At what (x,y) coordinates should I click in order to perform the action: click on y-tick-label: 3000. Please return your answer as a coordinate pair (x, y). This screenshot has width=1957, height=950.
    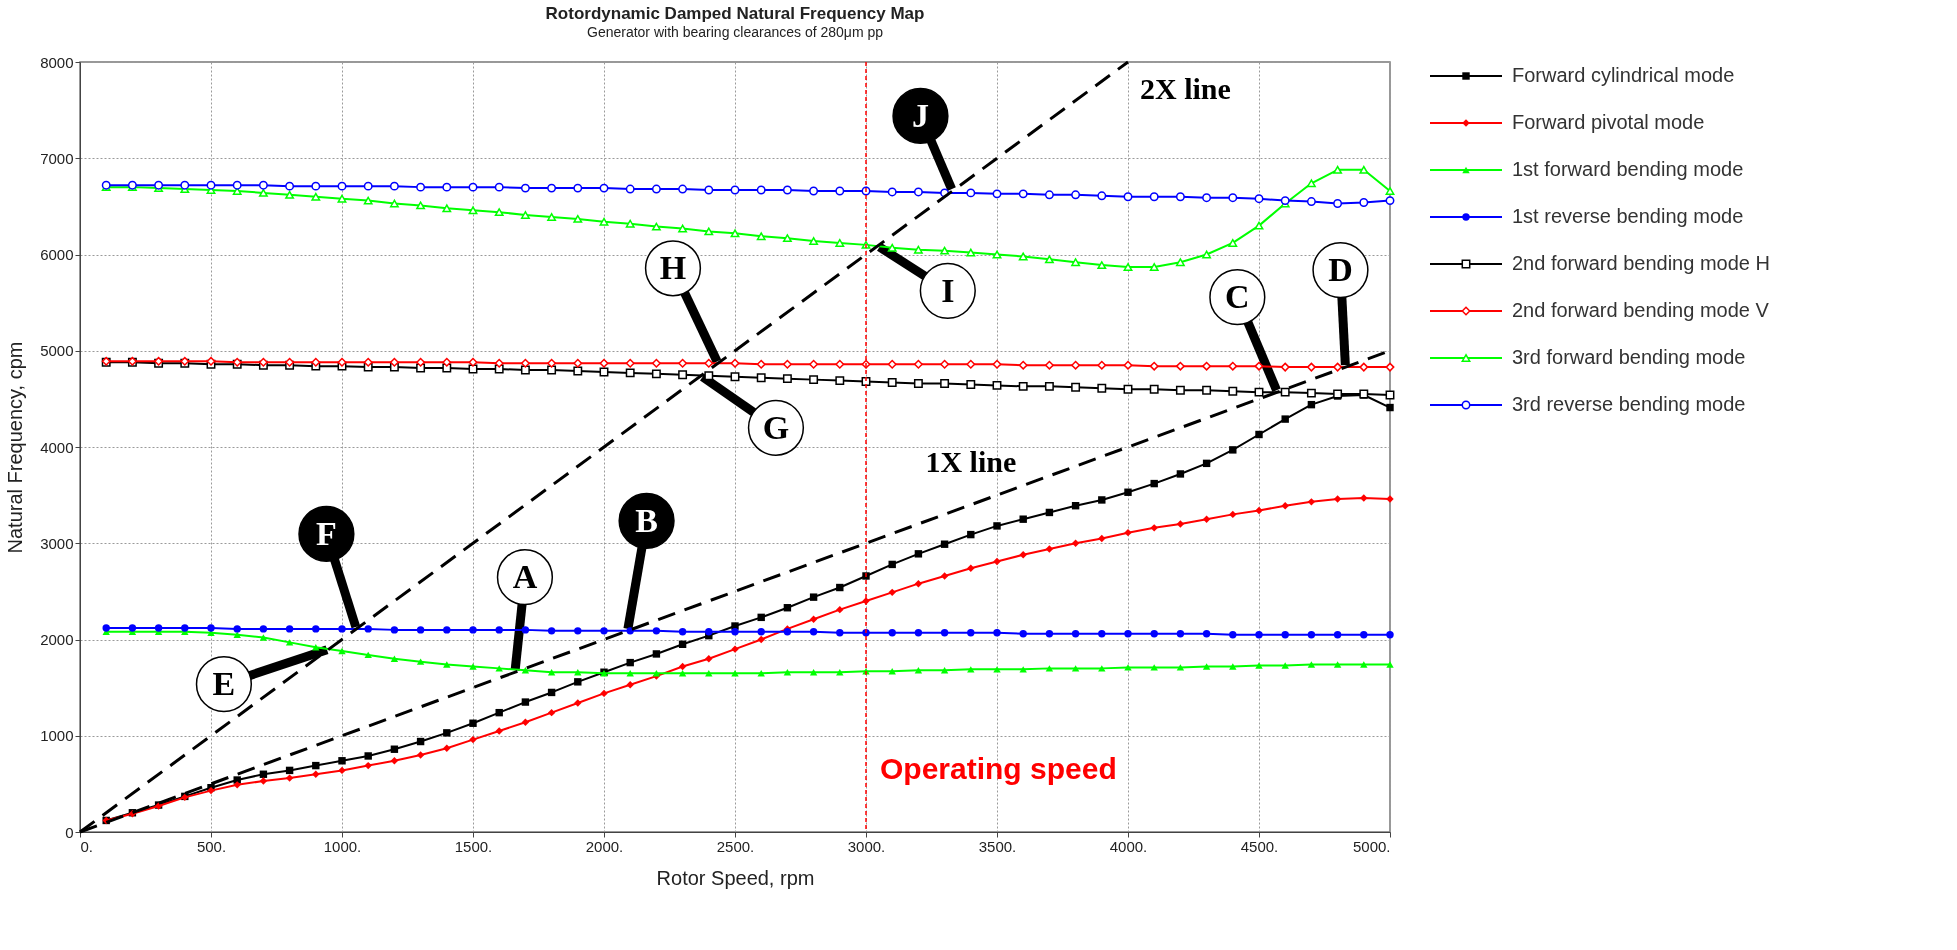
    Looking at the image, I should click on (57, 543).